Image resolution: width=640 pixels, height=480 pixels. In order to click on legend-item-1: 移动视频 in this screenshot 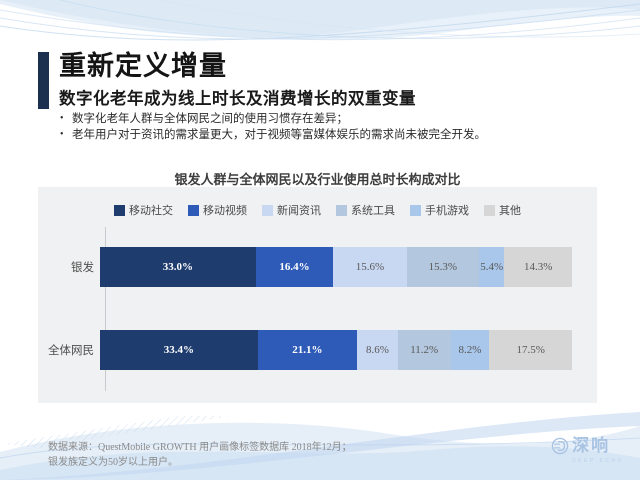, I will do `click(217, 210)`.